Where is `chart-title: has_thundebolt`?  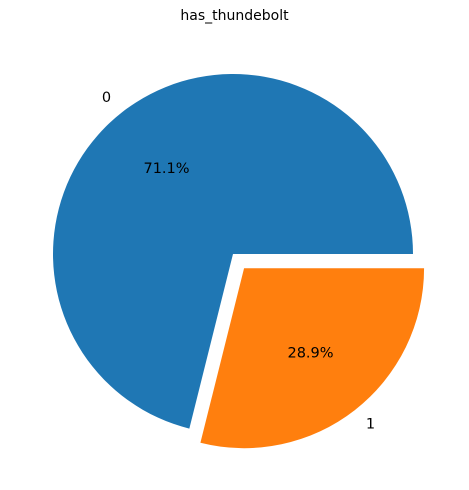 chart-title: has_thundebolt is located at coordinates (234, 16).